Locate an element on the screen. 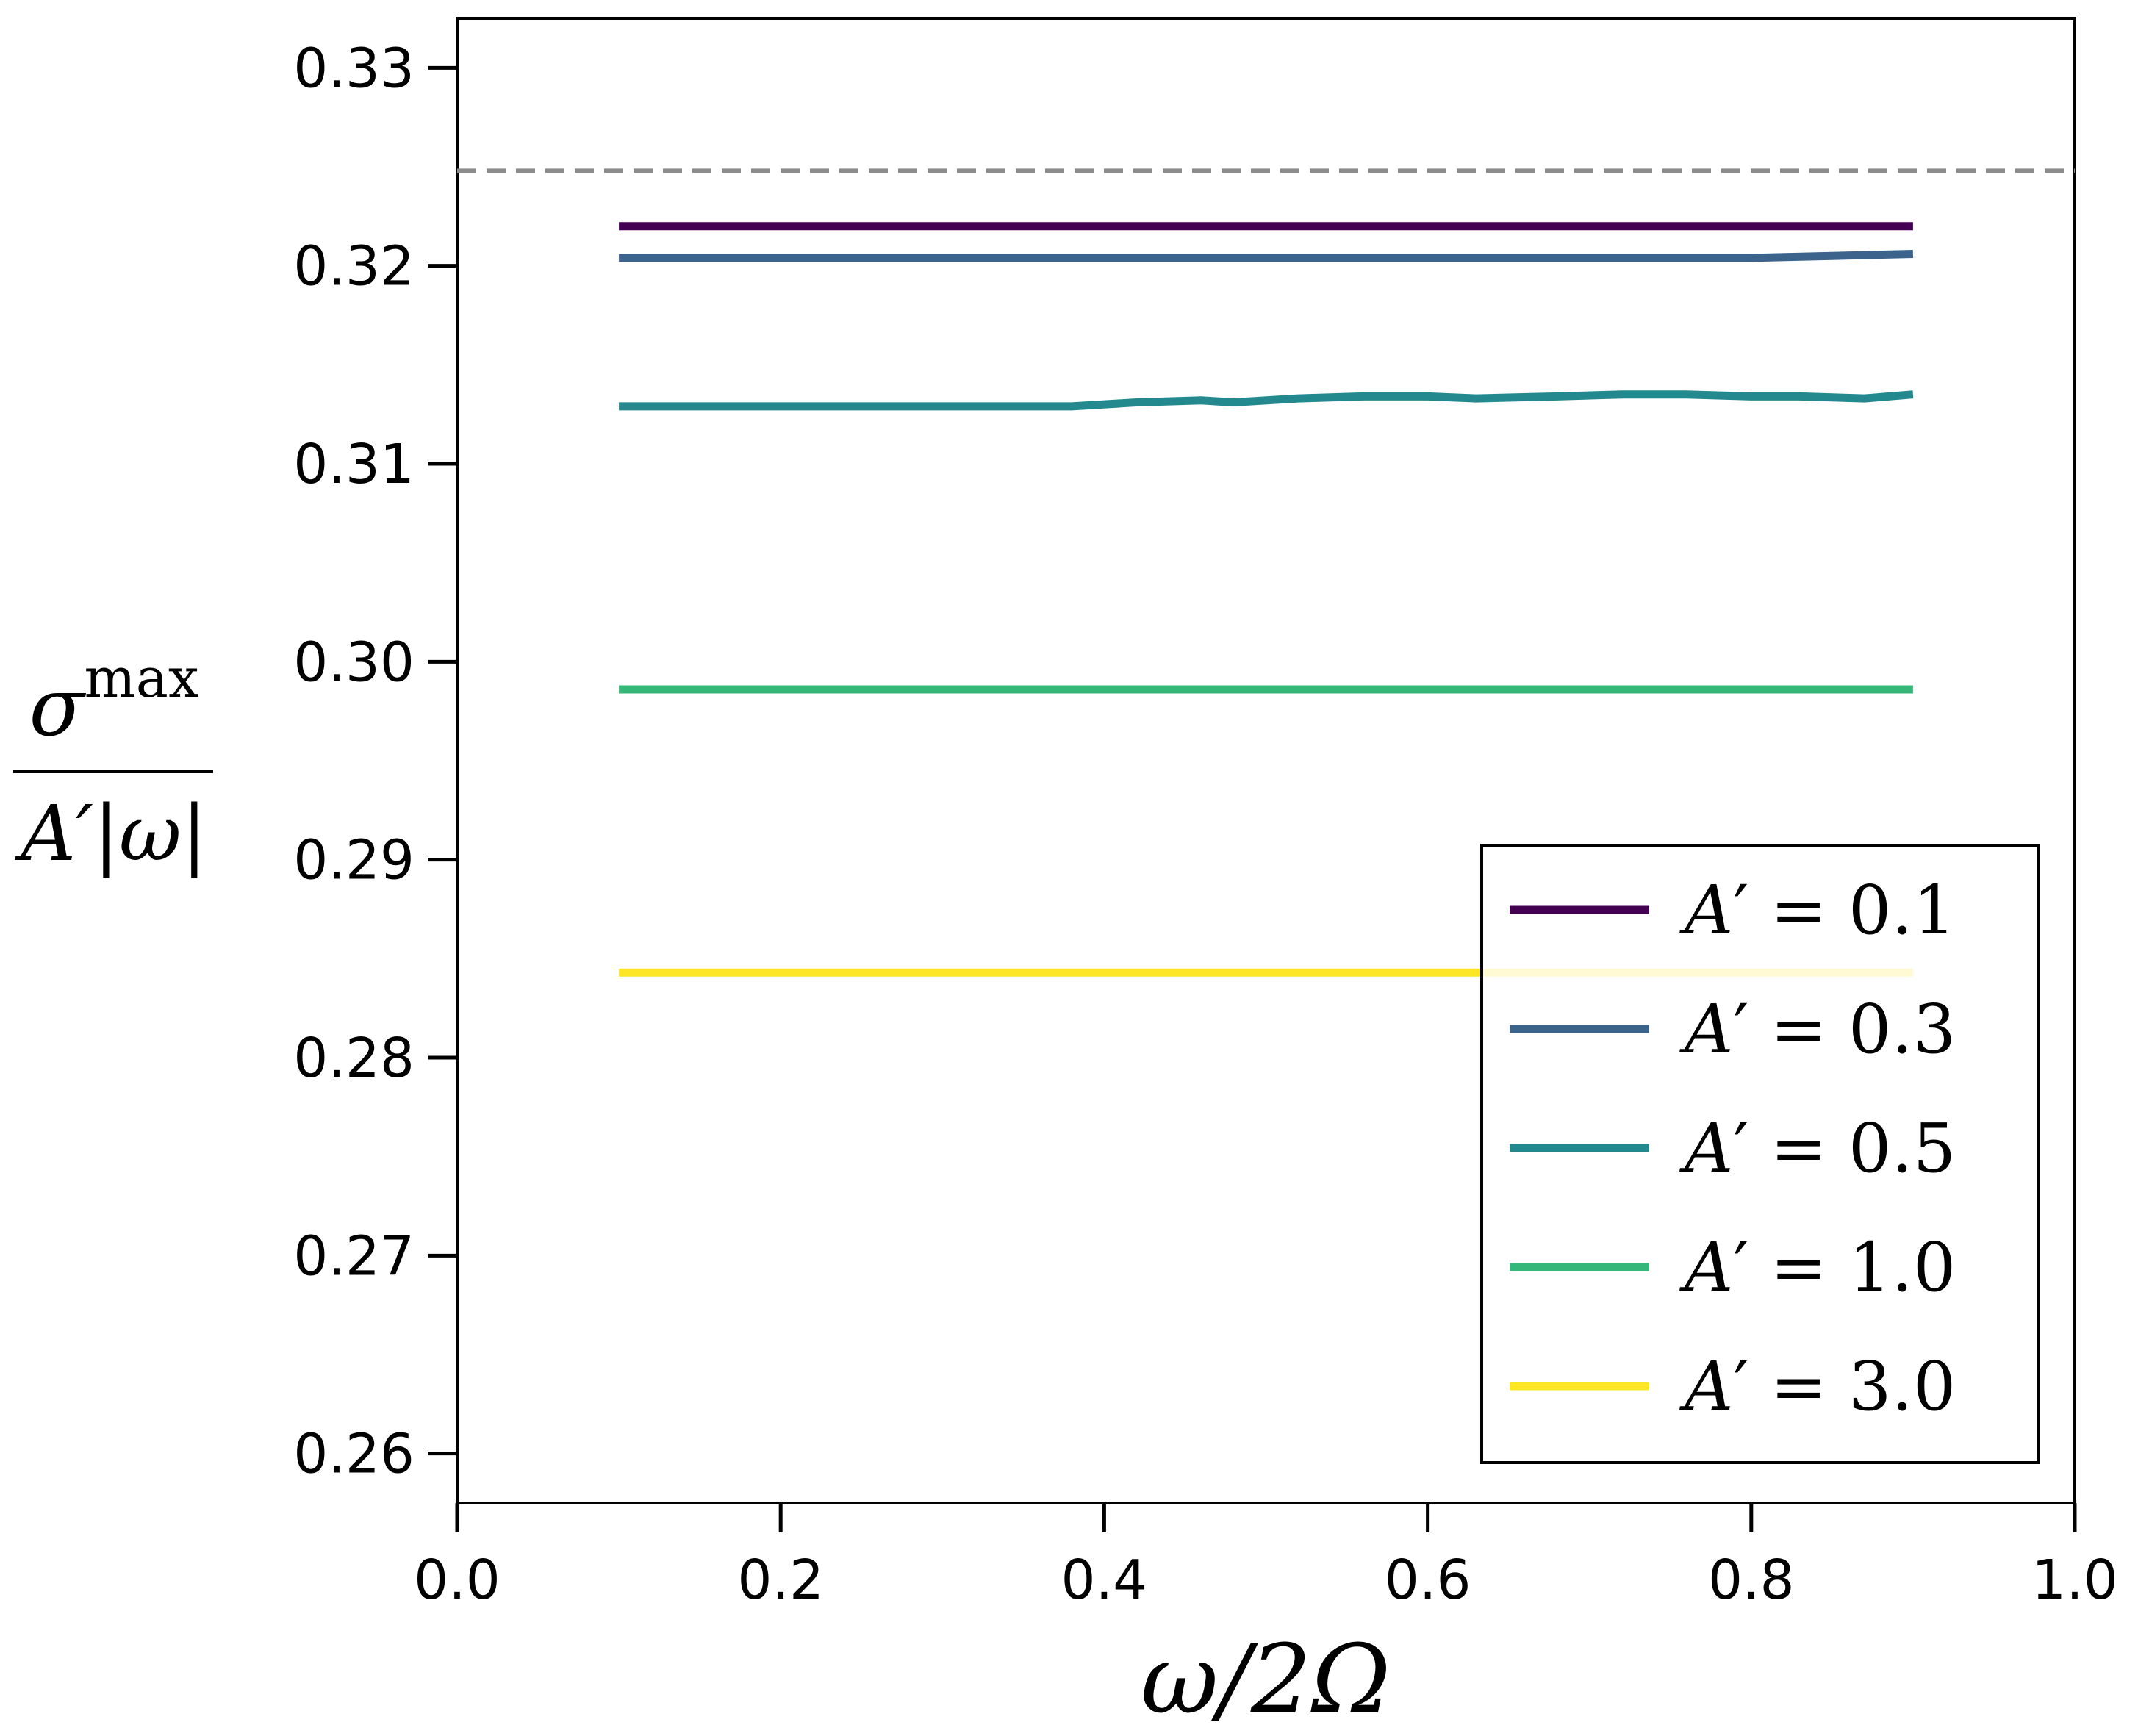 The image size is (2138, 1736). y-axis-ticks: 0.26 0.27 0.28 0.29 0.30 0.31 0.32 0.33 is located at coordinates (375, 761).